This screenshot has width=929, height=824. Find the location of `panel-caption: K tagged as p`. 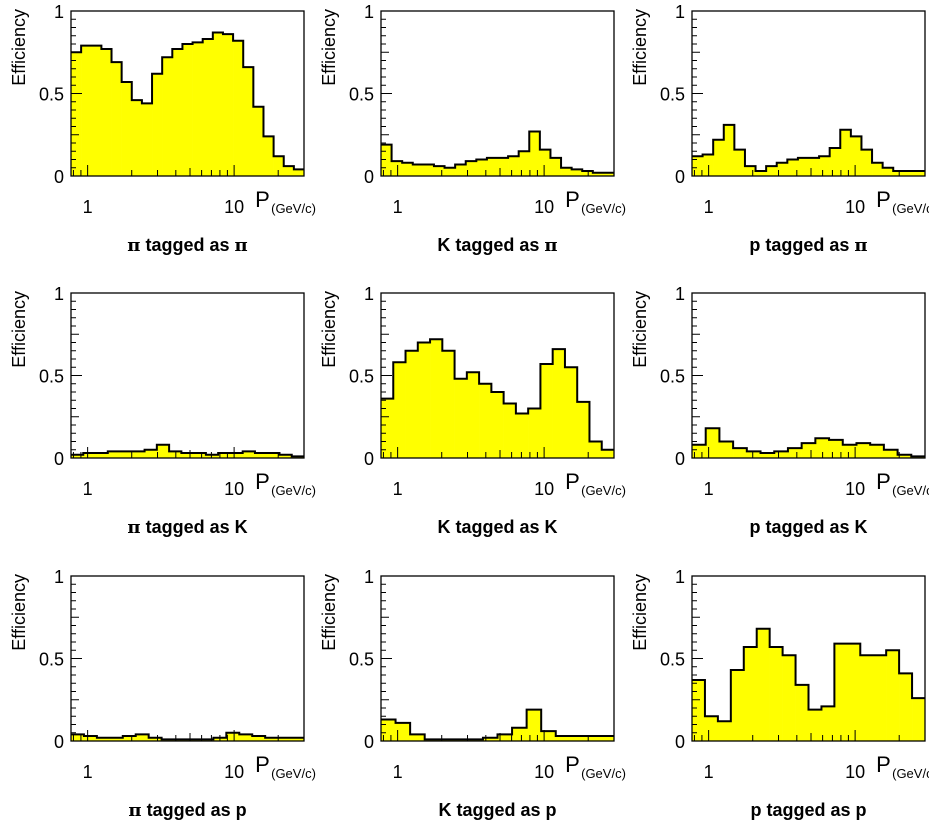

panel-caption: K tagged as p is located at coordinates (497, 810).